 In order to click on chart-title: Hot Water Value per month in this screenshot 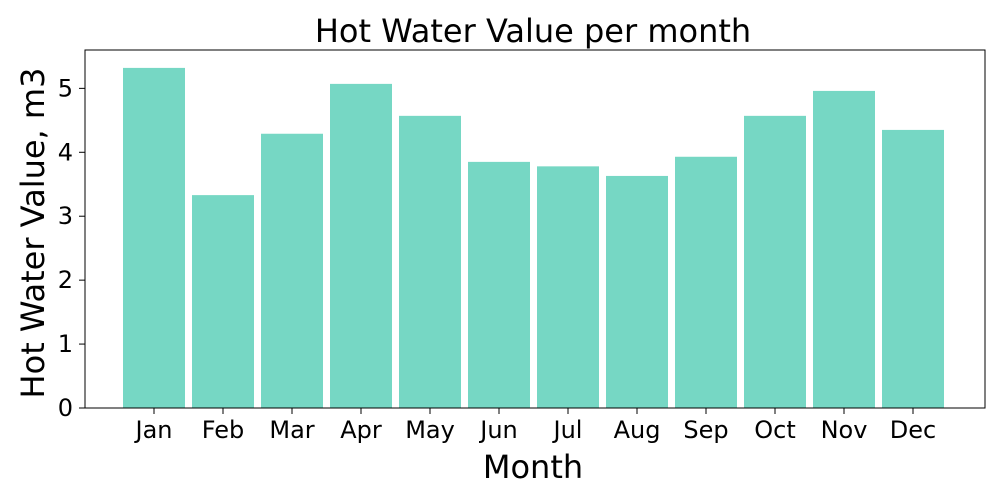, I will do `click(533, 31)`.